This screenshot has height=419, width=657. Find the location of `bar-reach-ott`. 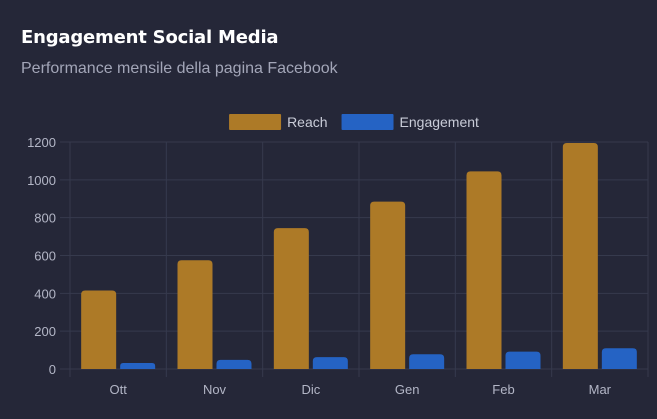

bar-reach-ott is located at coordinates (99, 329).